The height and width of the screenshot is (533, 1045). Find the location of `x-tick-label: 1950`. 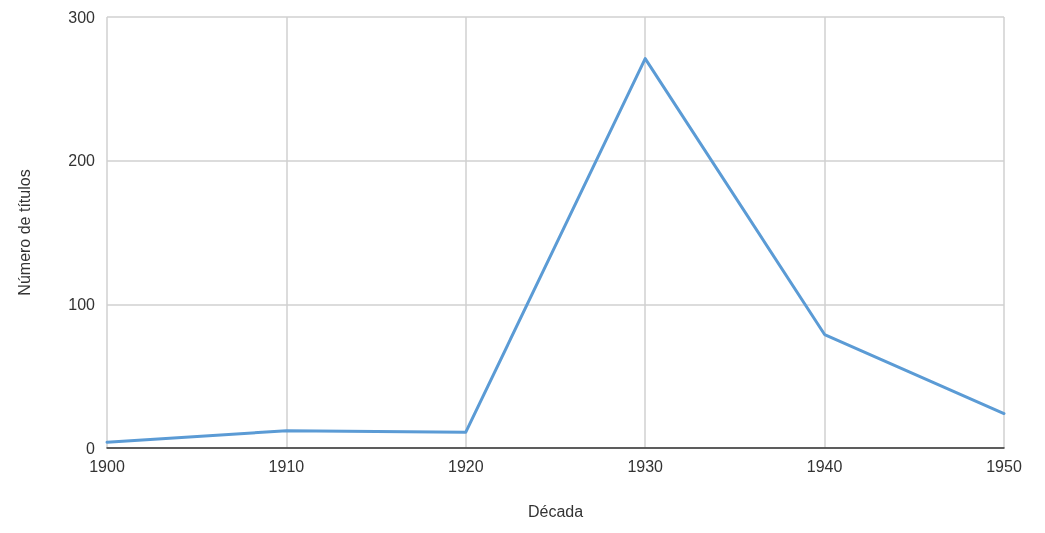

x-tick-label: 1950 is located at coordinates (1004, 466).